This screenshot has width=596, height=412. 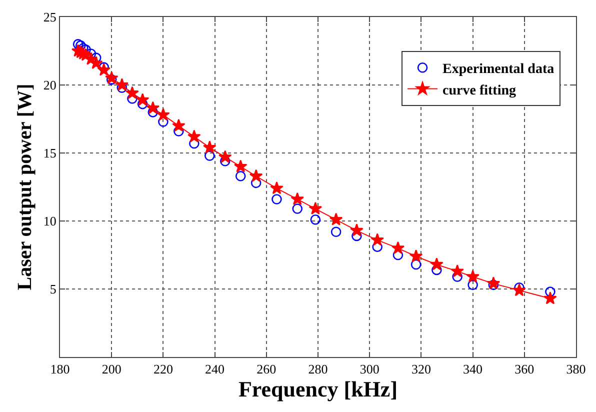 I want to click on x-tick-label: 260, so click(x=266, y=369).